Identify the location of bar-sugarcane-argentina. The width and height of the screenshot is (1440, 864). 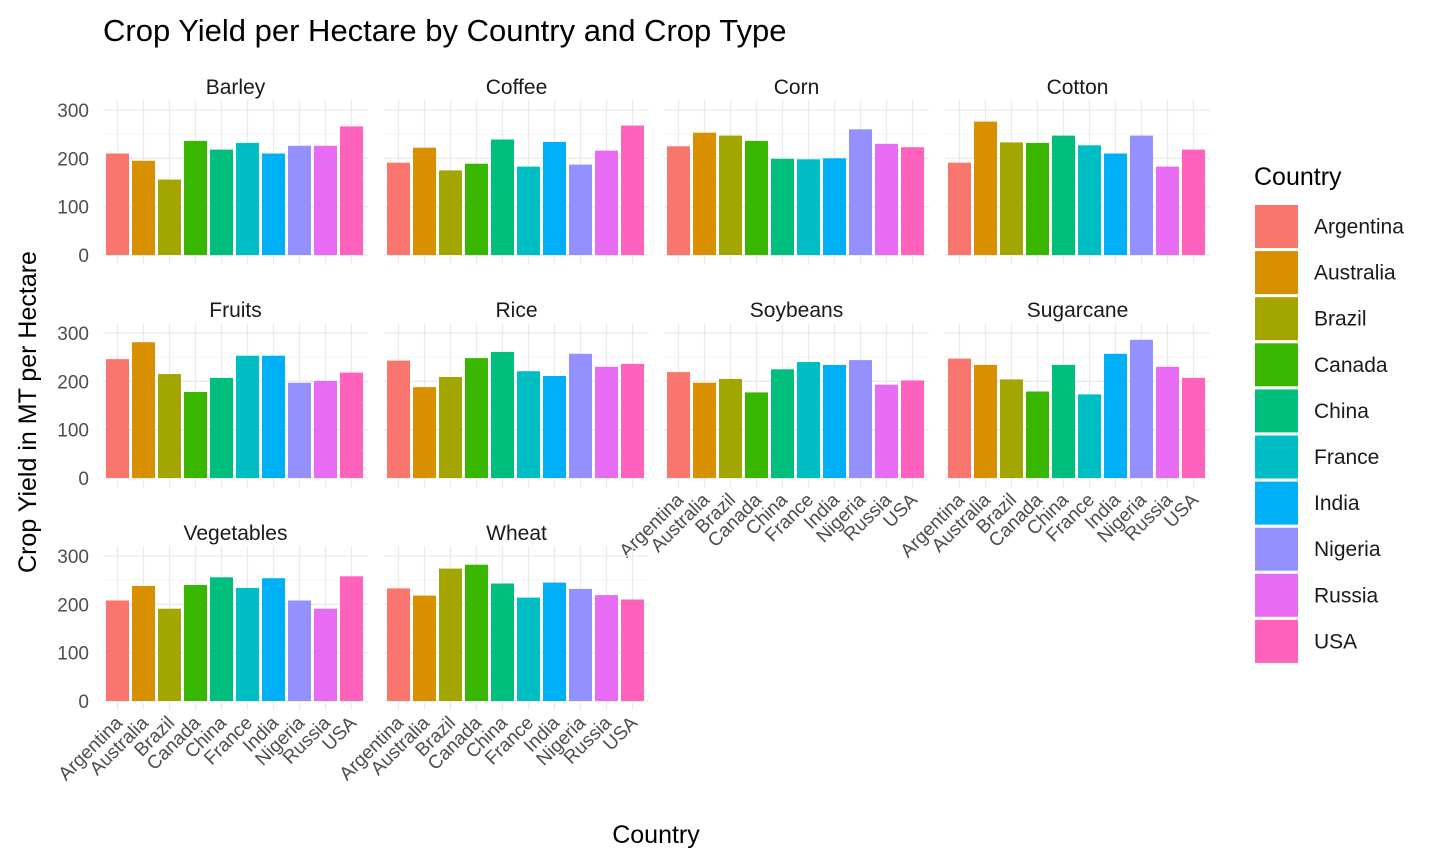
(959, 418).